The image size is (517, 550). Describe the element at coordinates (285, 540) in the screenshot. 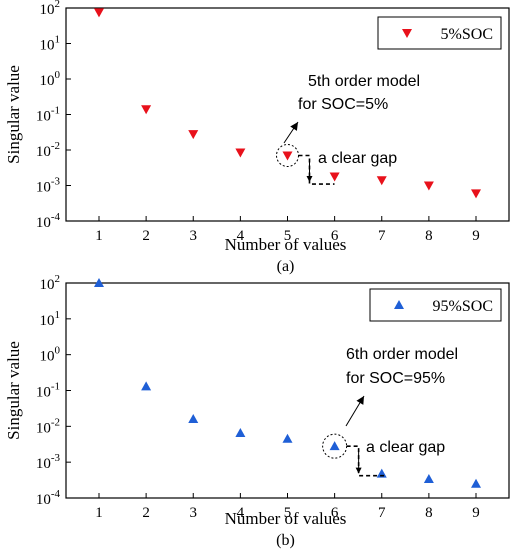

I see `panel-label: (b)` at that location.